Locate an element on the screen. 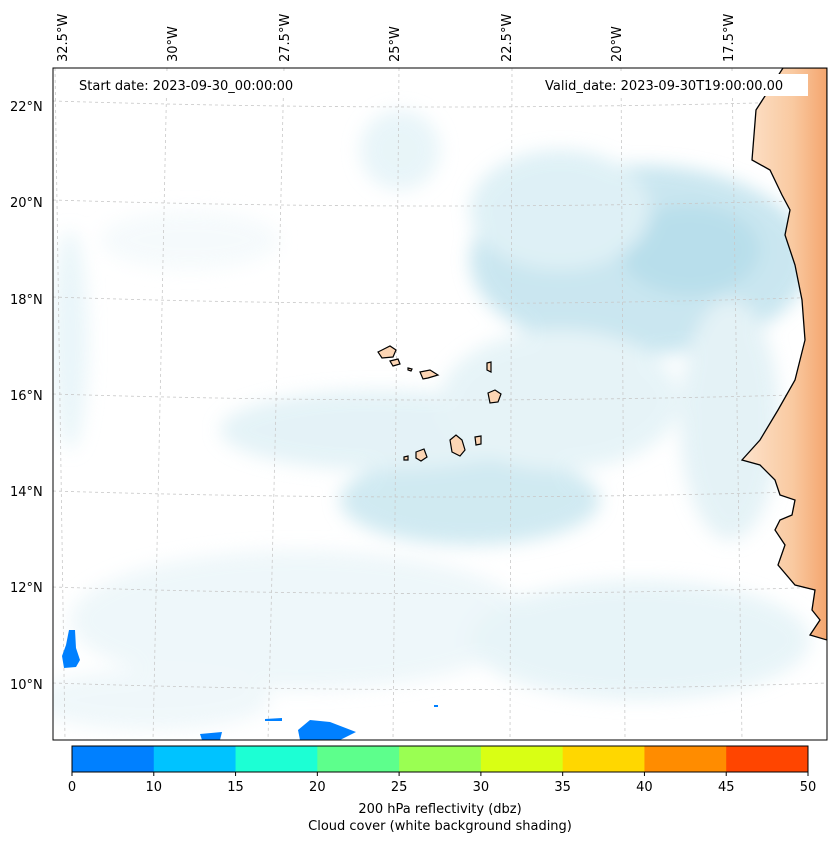 Image resolution: width=837 pixels, height=843 pixels. reflectivity-patches is located at coordinates (250, 685).